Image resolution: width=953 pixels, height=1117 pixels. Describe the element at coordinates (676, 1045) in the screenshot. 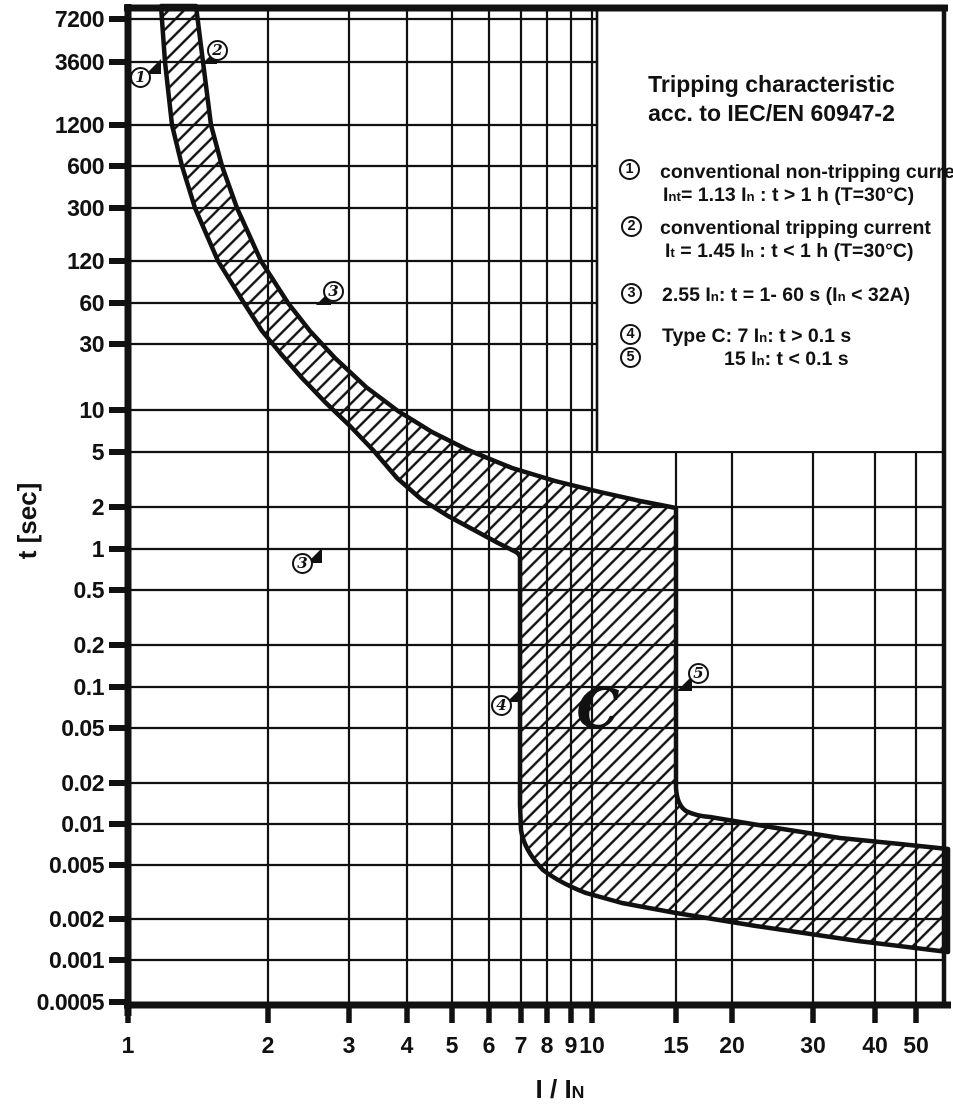

I see `x-tick-label: 15` at that location.